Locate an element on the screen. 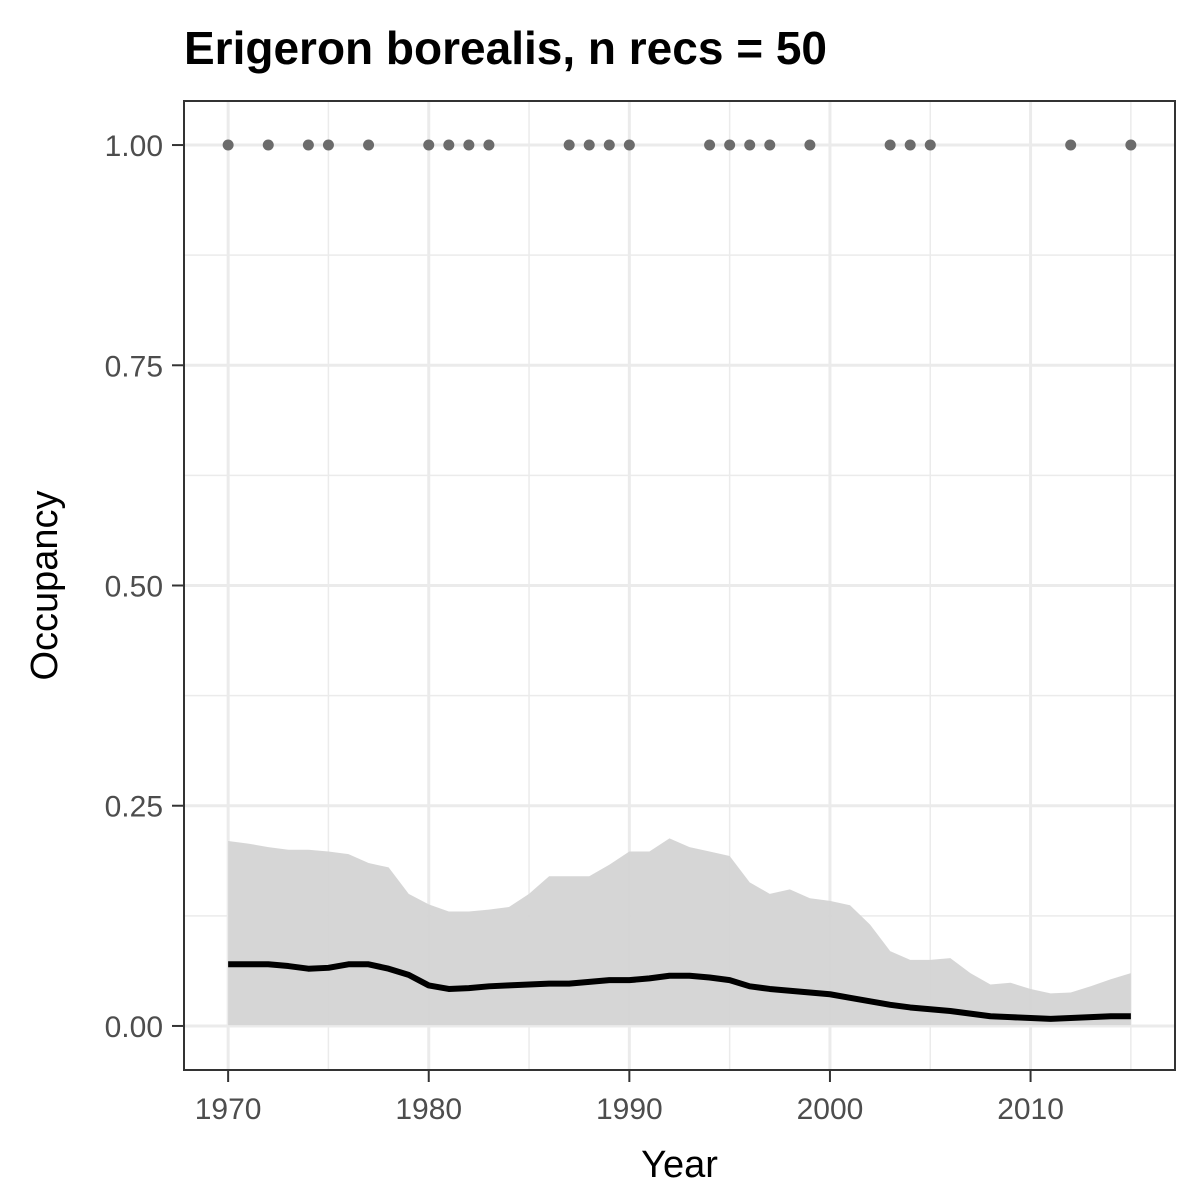 This screenshot has width=1200, height=1200. points-layer is located at coordinates (679, 145).